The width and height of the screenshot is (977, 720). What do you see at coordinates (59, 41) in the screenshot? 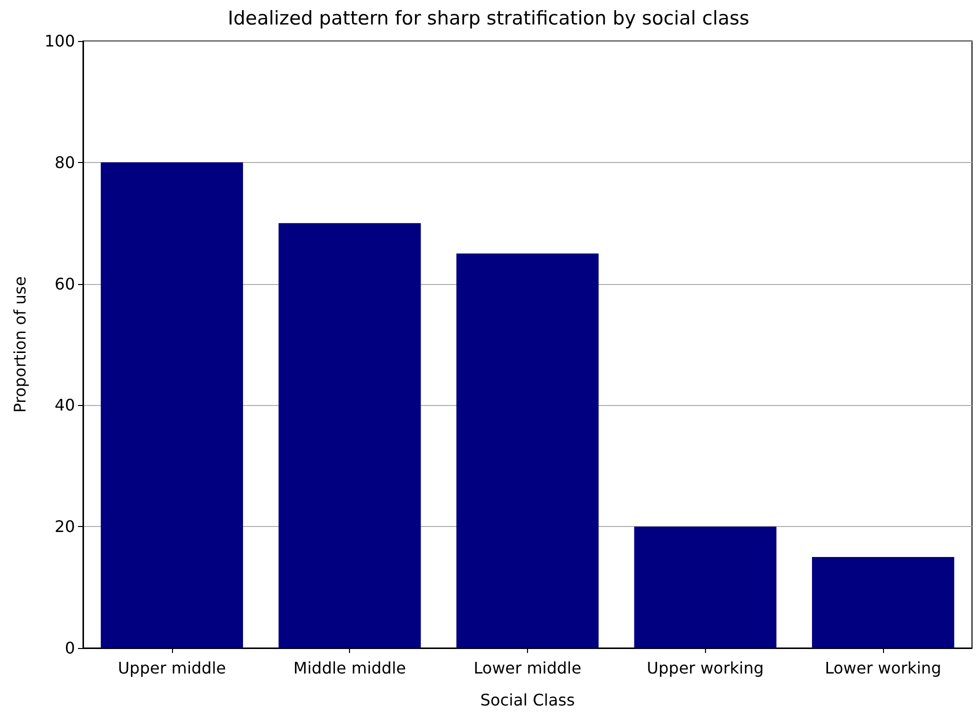
I see `y-tick-label: 100` at bounding box center [59, 41].